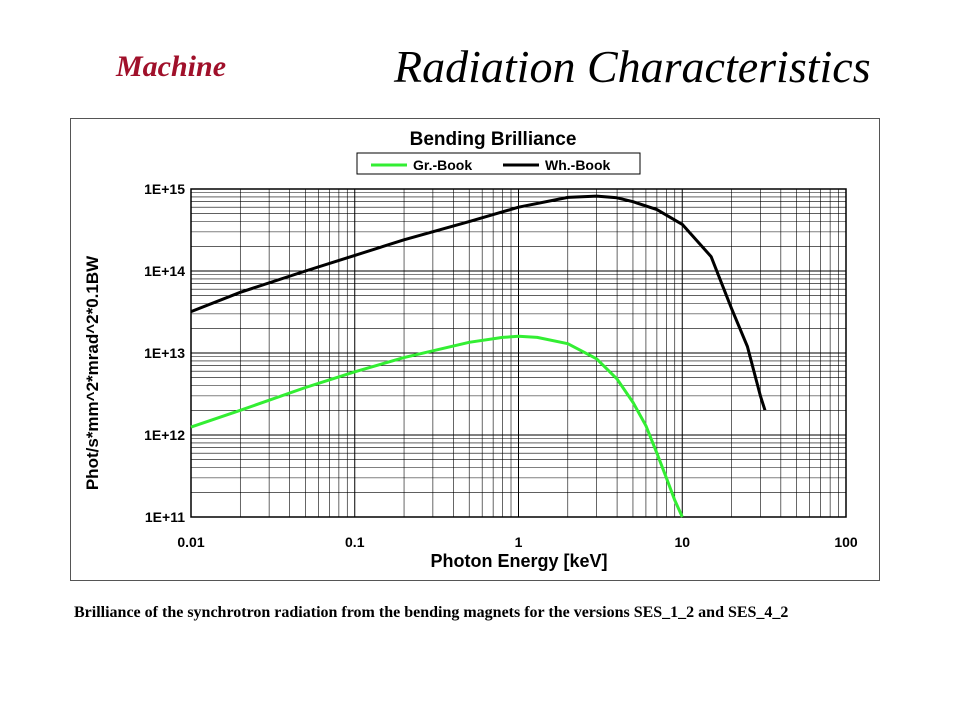 This screenshot has width=960, height=720. Describe the element at coordinates (190, 542) in the screenshot. I see `x-tick-label: 0.01` at that location.